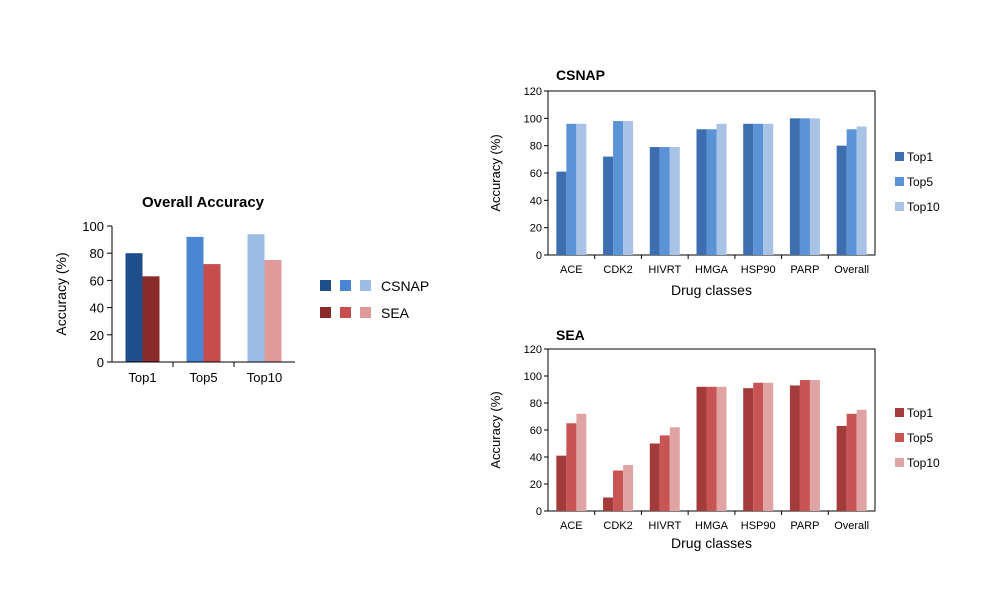  Describe the element at coordinates (841, 468) in the screenshot. I see `bar-top1-overall` at that location.